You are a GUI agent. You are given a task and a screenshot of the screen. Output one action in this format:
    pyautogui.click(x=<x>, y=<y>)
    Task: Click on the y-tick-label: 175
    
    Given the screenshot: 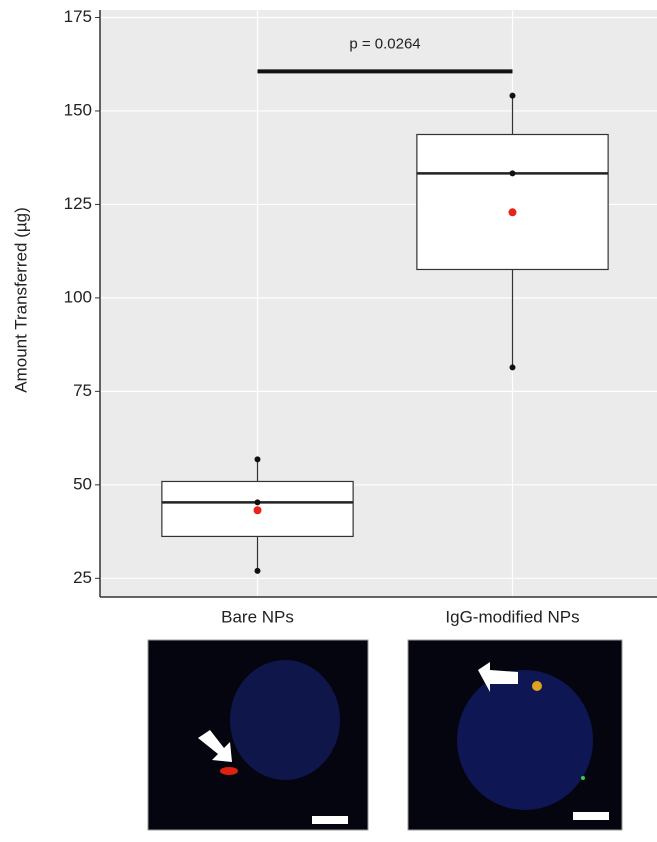 What is the action you would take?
    pyautogui.click(x=78, y=16)
    